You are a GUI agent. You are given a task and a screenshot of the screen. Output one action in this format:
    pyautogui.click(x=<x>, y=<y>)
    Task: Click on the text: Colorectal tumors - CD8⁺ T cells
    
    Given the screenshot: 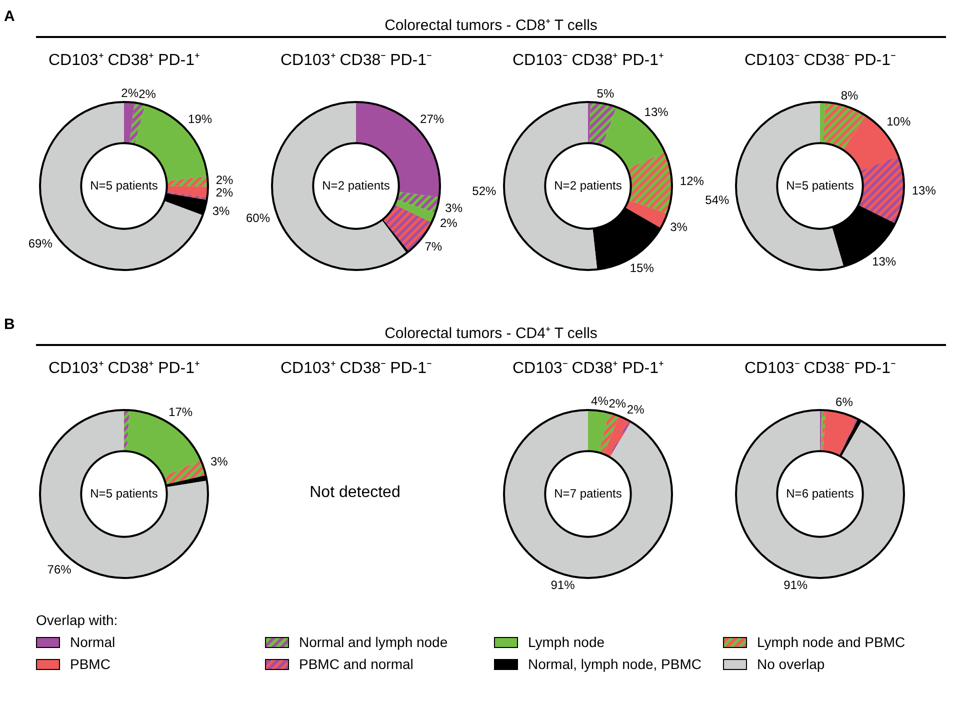 What is the action you would take?
    pyautogui.click(x=491, y=26)
    